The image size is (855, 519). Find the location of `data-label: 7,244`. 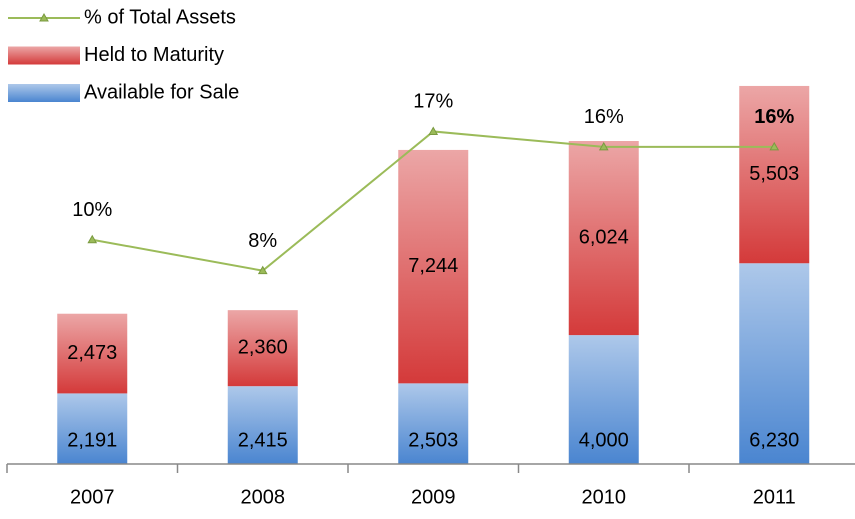

data-label: 7,244 is located at coordinates (433, 266).